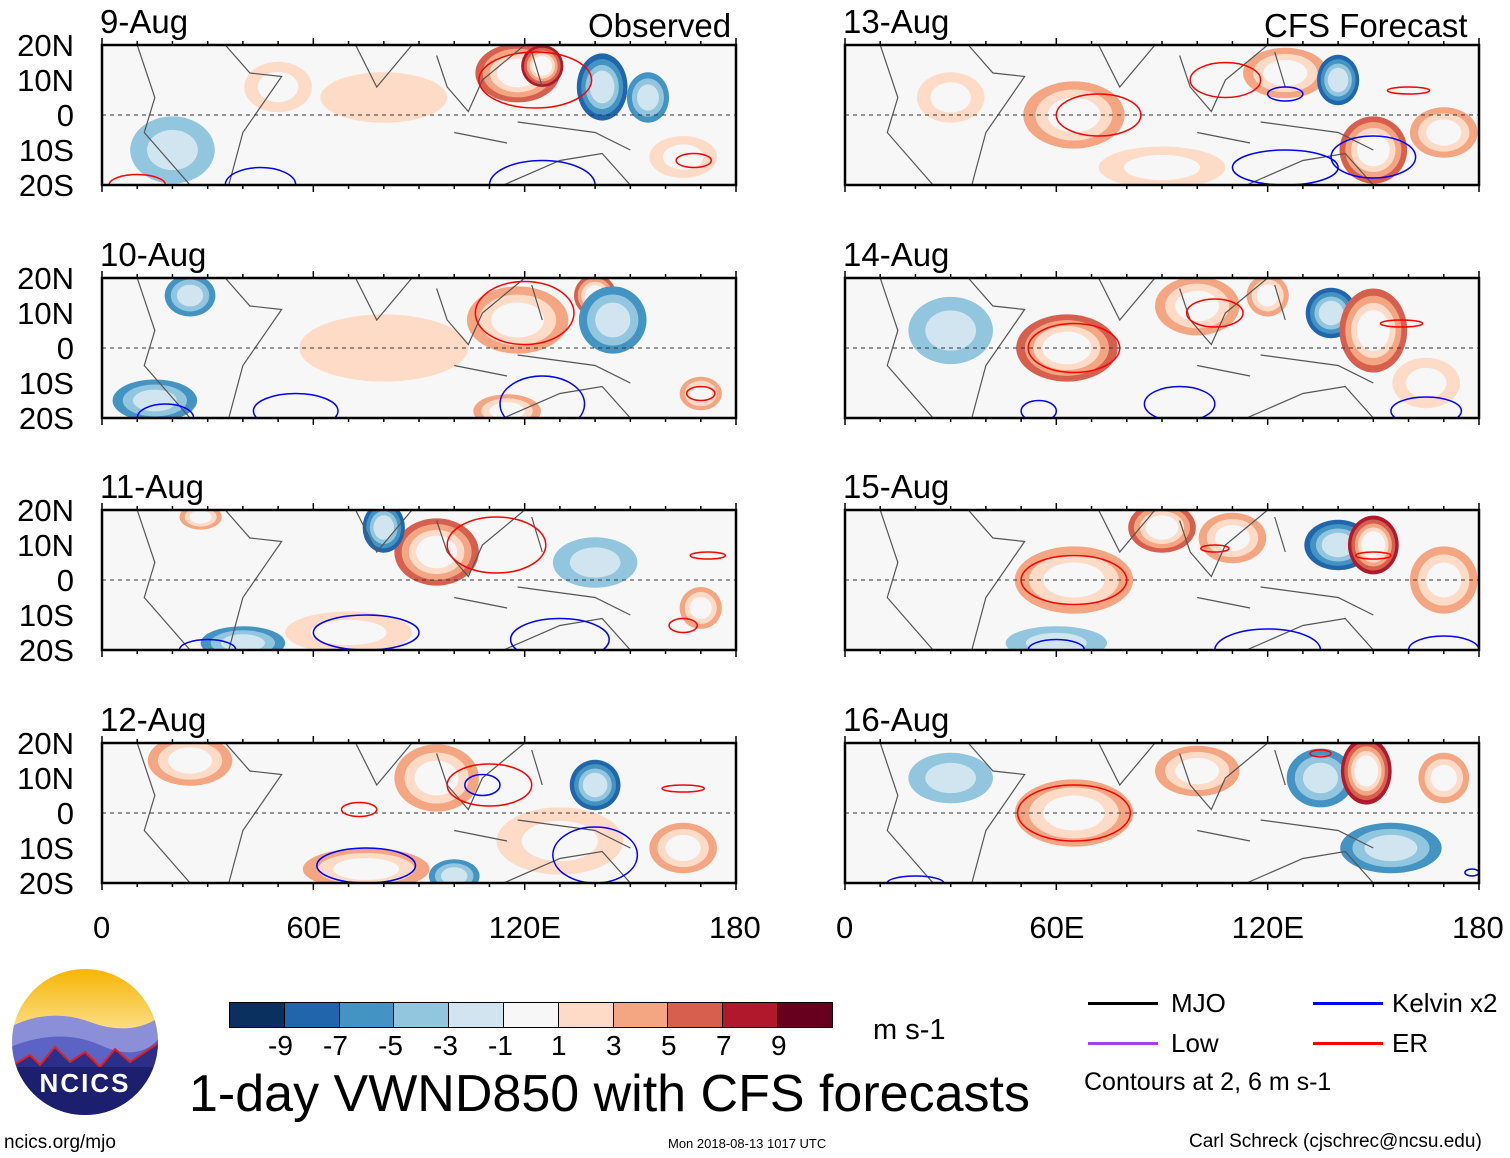  I want to click on legend-line-kelvin, so click(1348, 1003).